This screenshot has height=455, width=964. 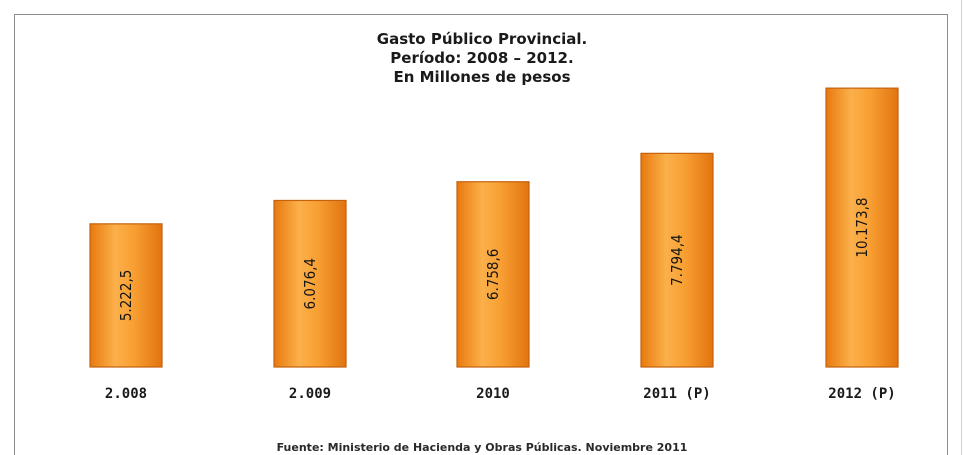 I want to click on chart-title-line-1: Gasto Público Provincial., so click(x=482, y=39).